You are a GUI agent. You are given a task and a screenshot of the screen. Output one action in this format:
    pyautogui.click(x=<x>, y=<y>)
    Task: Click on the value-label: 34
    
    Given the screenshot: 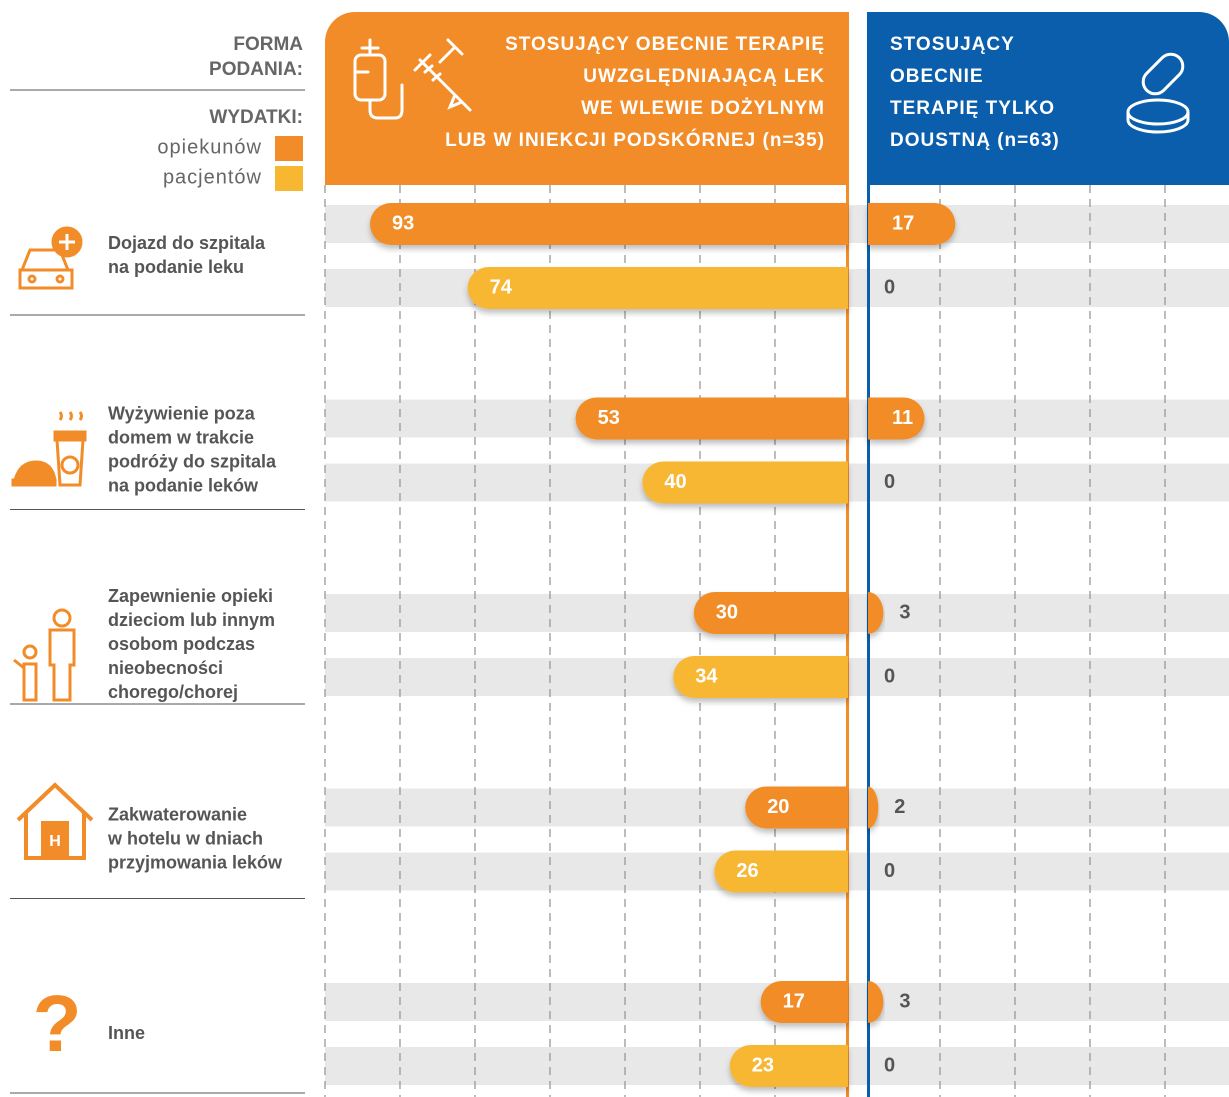 What is the action you would take?
    pyautogui.click(x=706, y=676)
    